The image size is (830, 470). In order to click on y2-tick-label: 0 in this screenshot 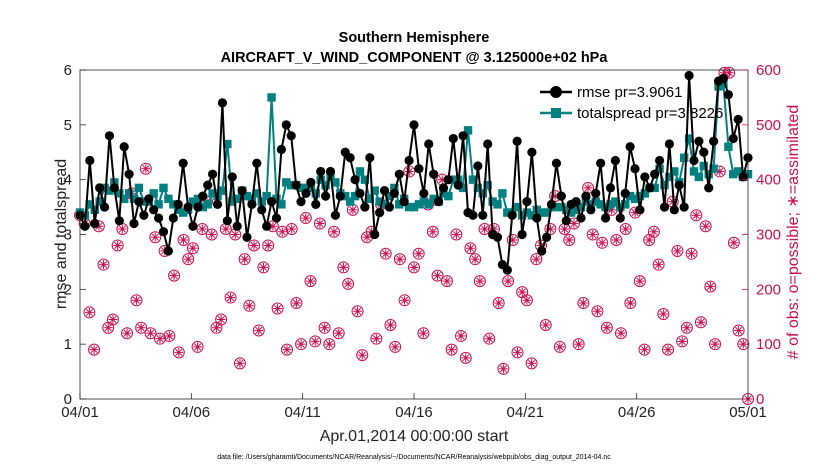, I will do `click(760, 399)`.